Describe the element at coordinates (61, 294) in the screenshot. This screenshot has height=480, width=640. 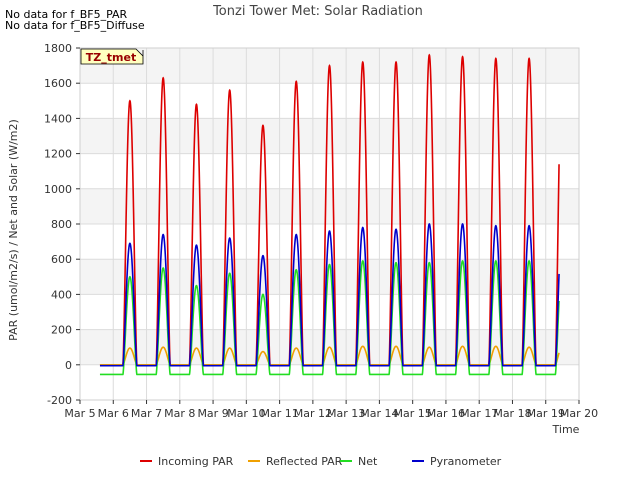
I see `y-tick-label: 400` at that location.